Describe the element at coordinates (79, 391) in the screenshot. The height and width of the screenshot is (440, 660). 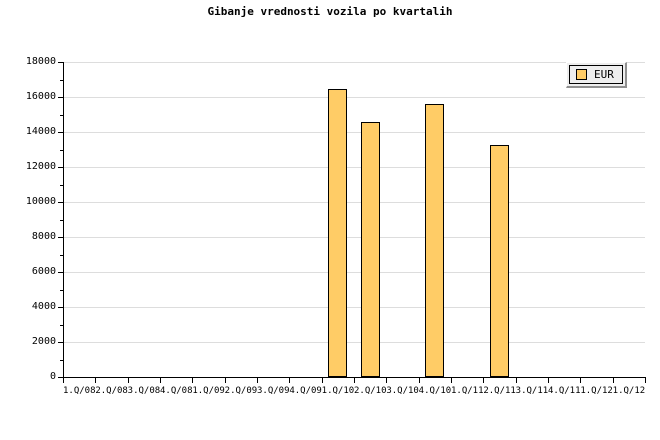
I see `x-axis-label: 1.Q/08` at that location.